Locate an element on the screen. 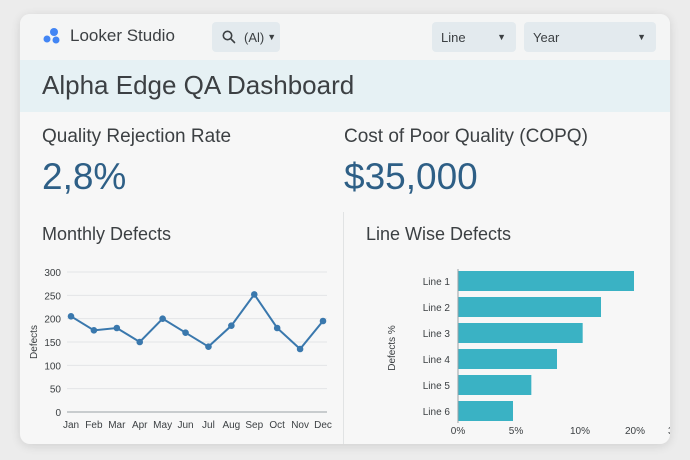  y-axis-label: Defects % is located at coordinates (392, 348).